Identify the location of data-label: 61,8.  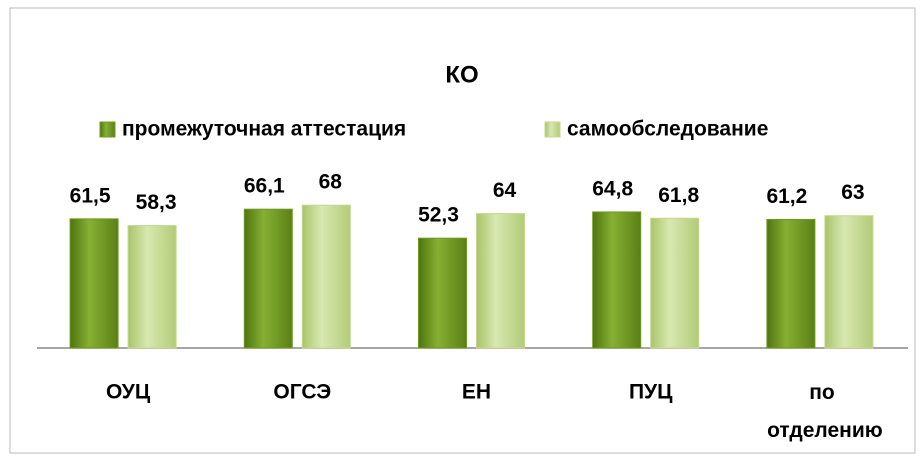
(678, 195).